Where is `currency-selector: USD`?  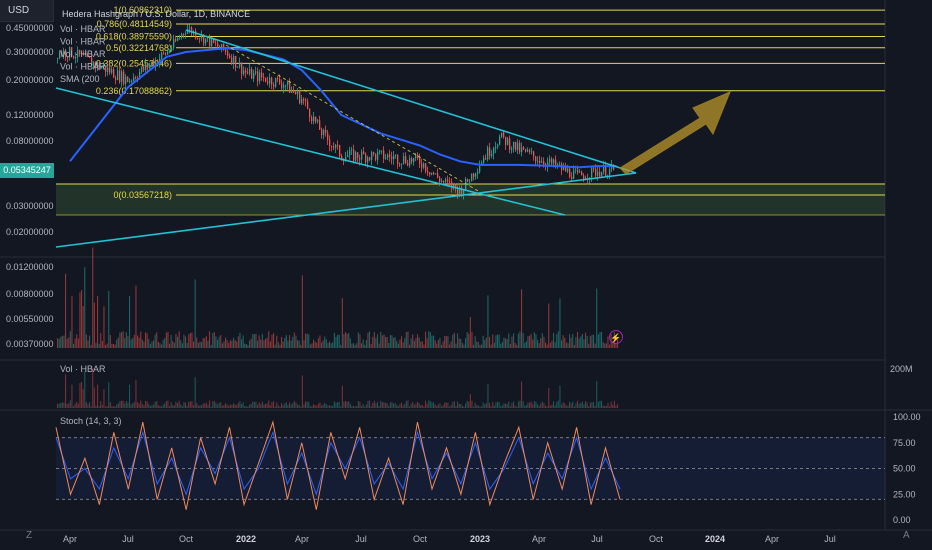
currency-selector: USD is located at coordinates (27, 11).